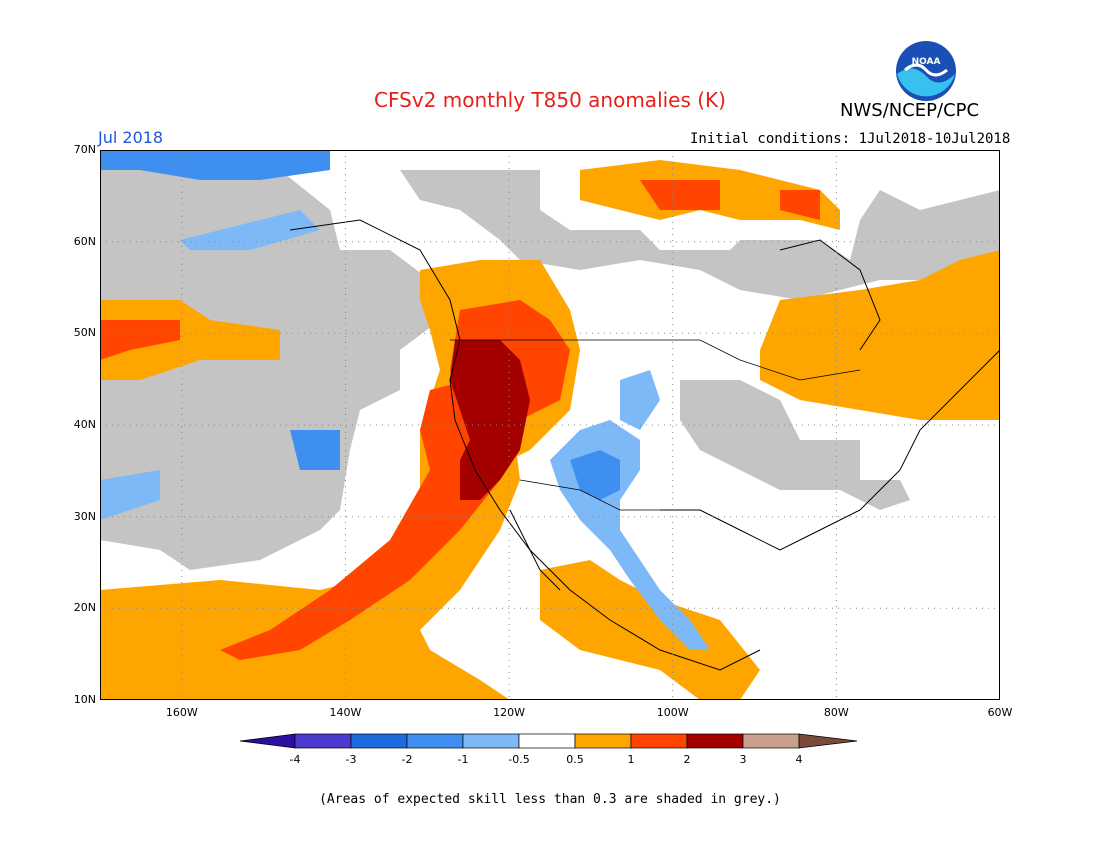  What do you see at coordinates (130, 495) in the screenshot?
I see `blue-region-pacific-west` at bounding box center [130, 495].